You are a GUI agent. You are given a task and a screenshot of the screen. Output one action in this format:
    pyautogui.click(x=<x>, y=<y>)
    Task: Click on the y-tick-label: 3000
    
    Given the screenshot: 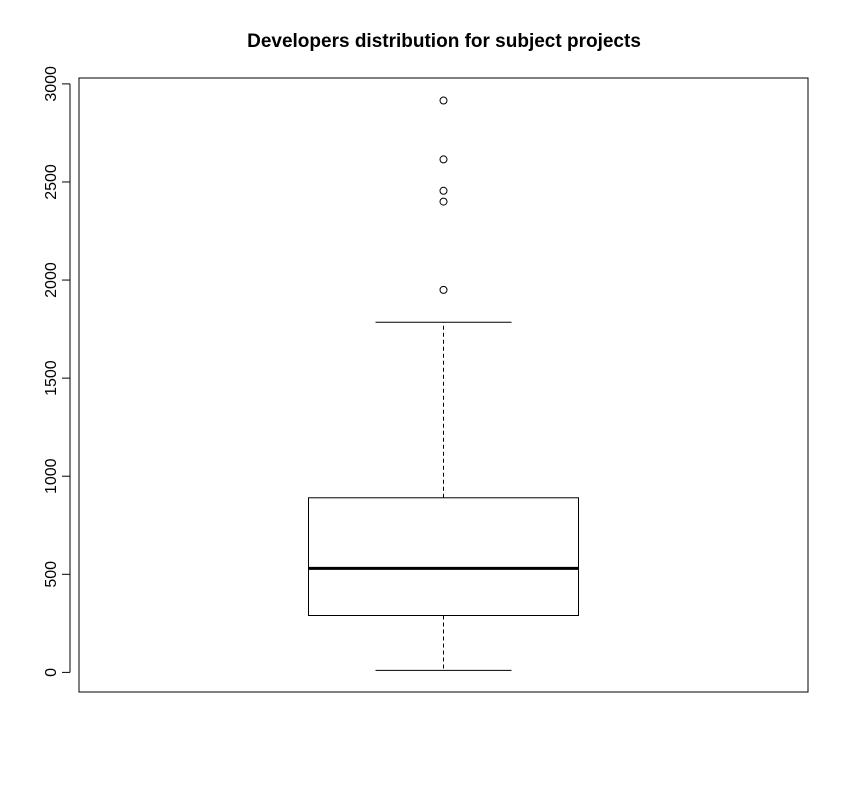 What is the action you would take?
    pyautogui.click(x=51, y=84)
    